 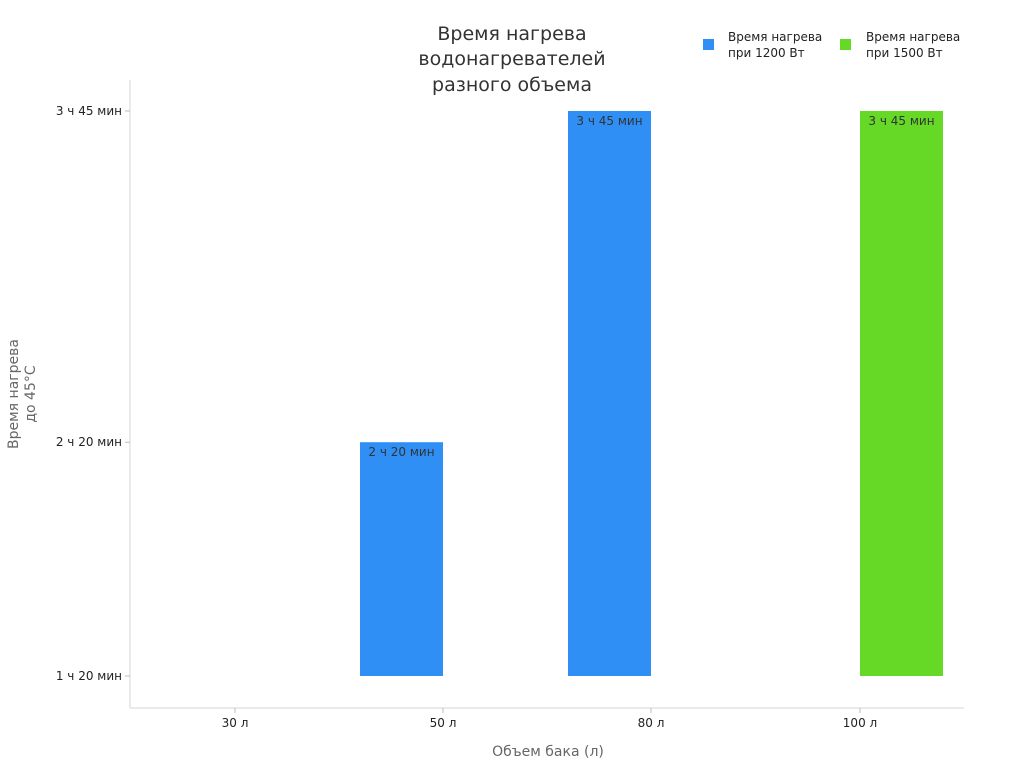 I want to click on y-tick-label: 1 ч 20 мин, so click(x=89, y=676).